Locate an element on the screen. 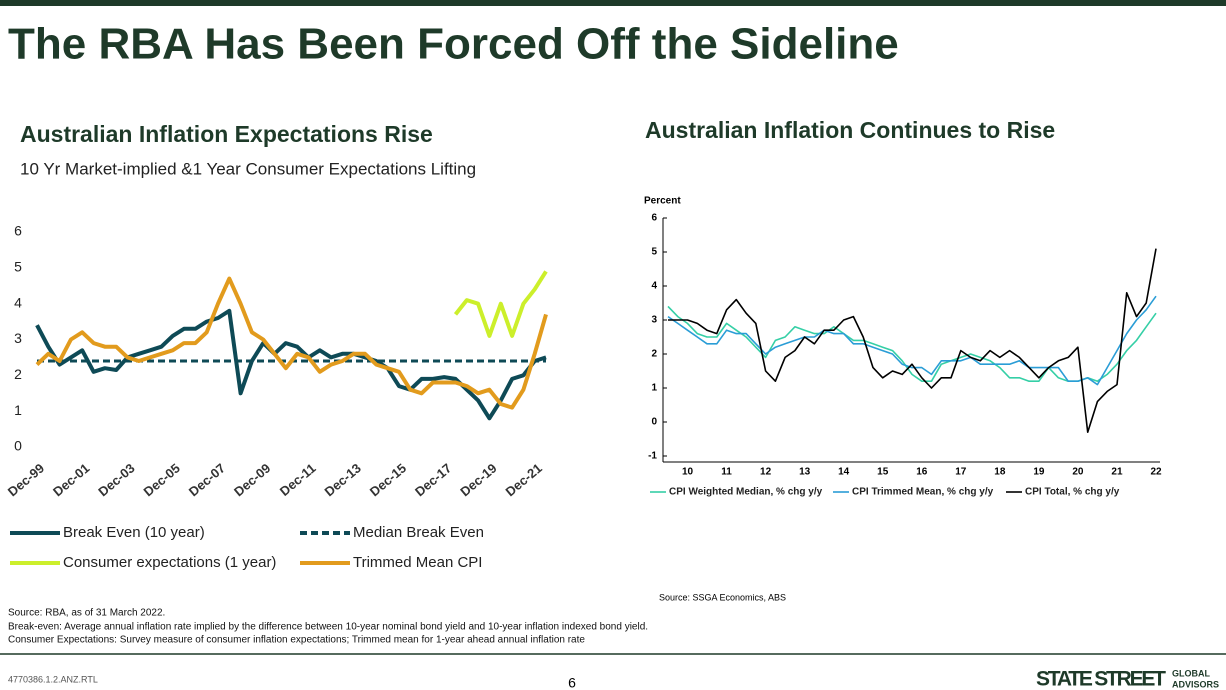 Image resolution: width=1226 pixels, height=690 pixels. legend-label: Median Break Even is located at coordinates (418, 532).